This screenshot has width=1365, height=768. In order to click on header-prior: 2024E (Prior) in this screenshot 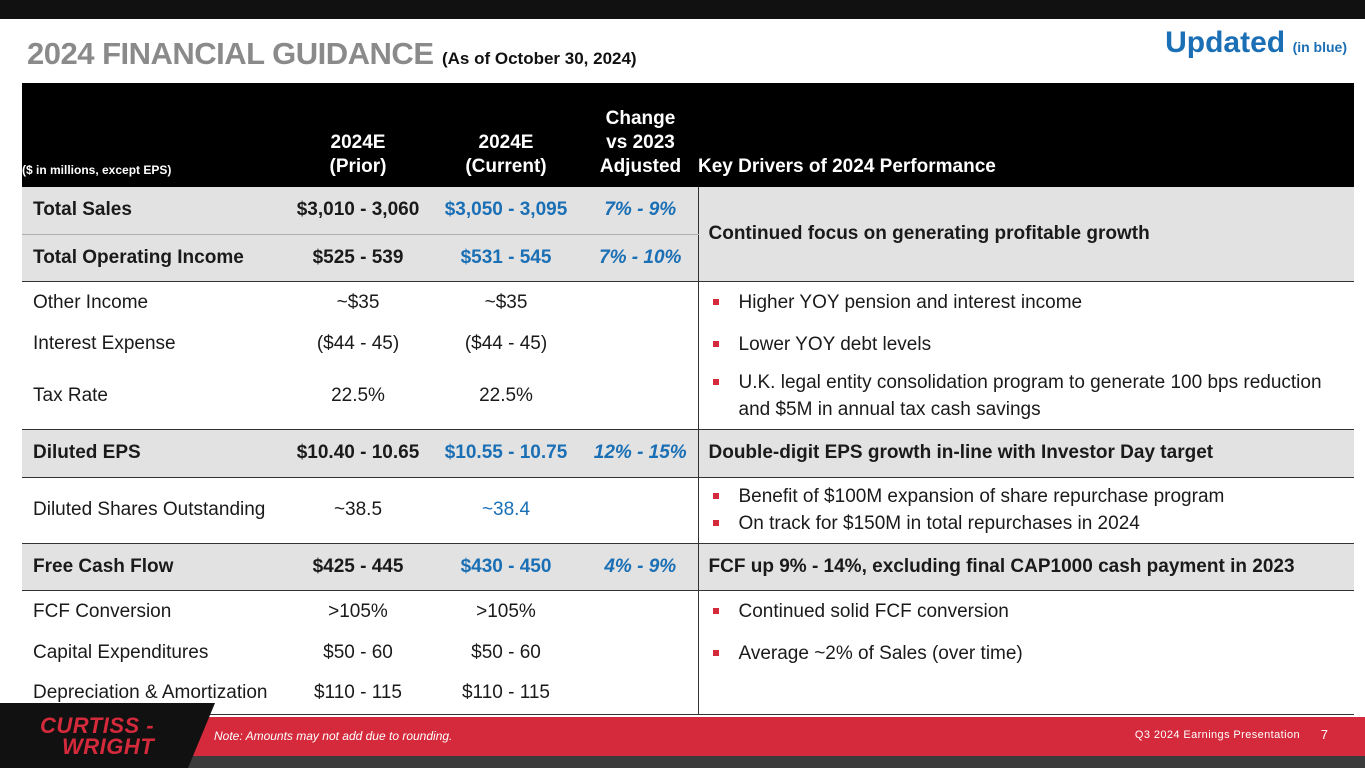, I will do `click(358, 135)`.